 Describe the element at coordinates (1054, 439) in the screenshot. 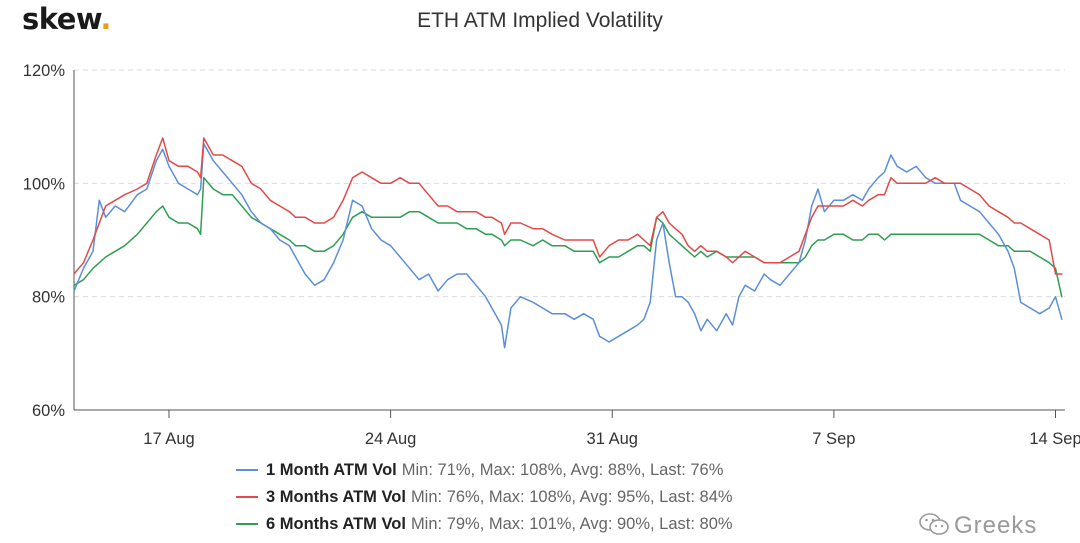

I see `x-tick-label: 14 Sep` at that location.